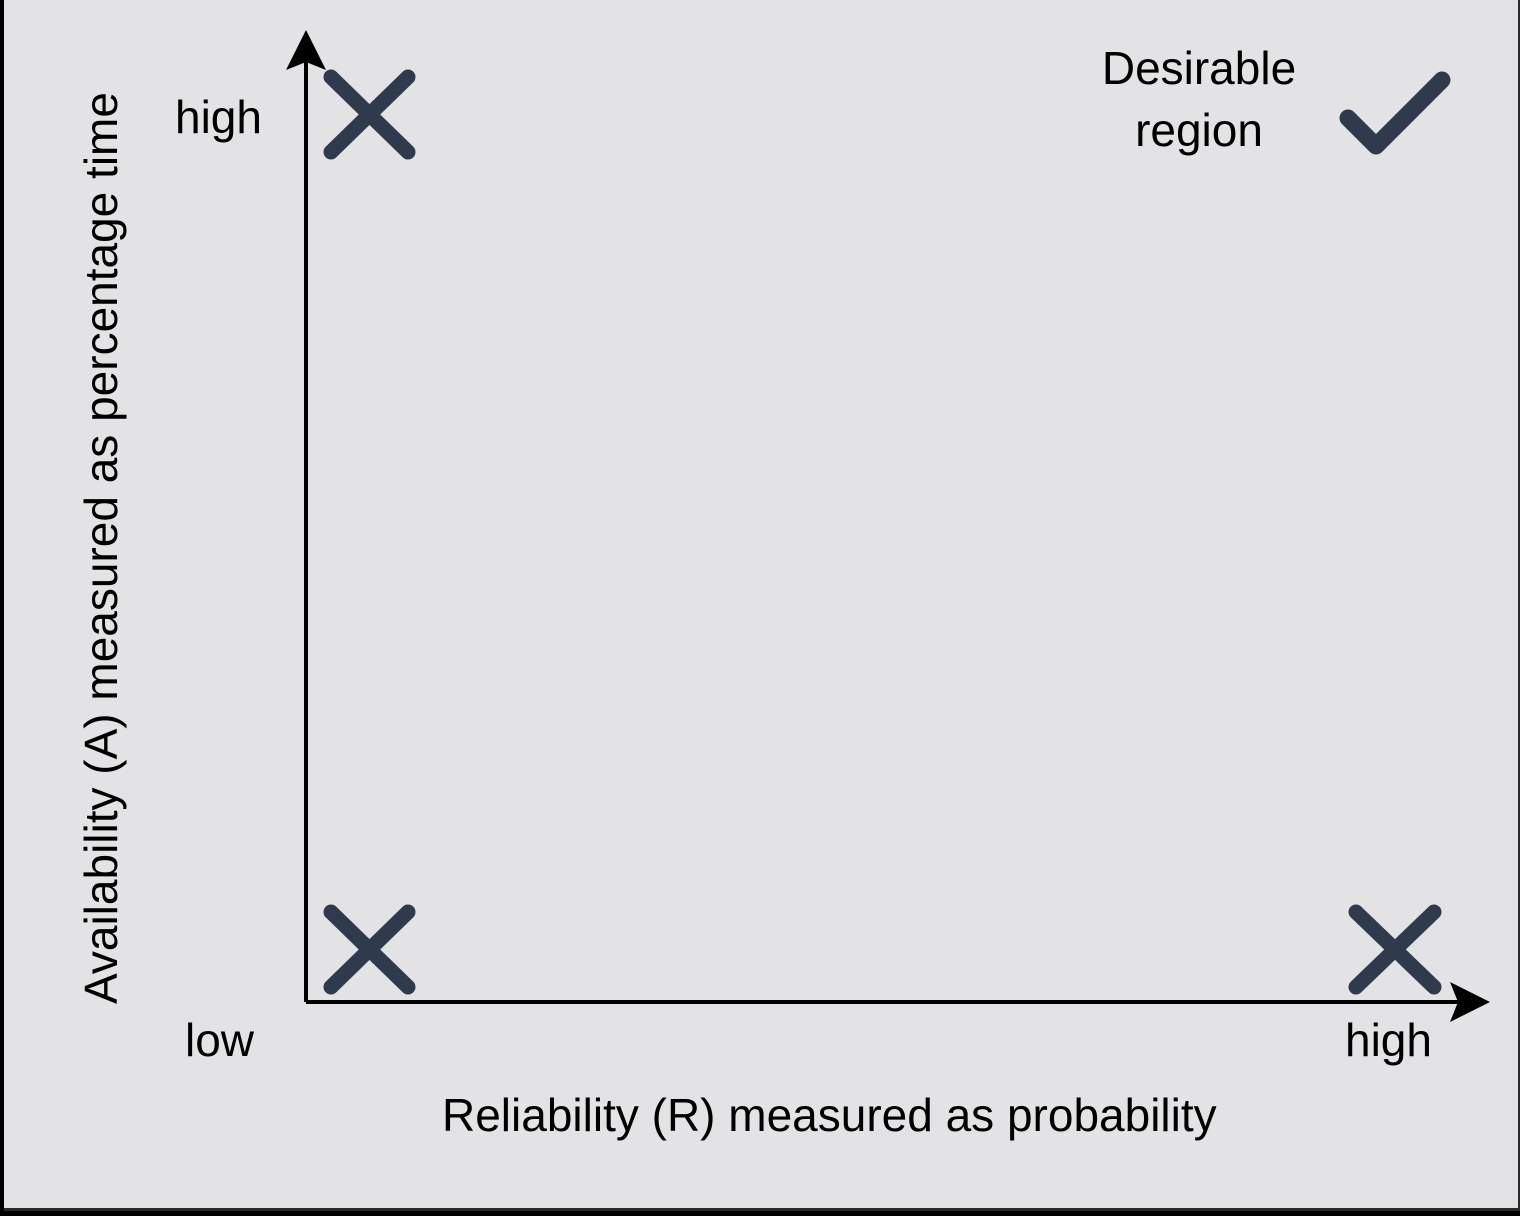  I want to click on y-axis-arrow-icon, so click(306, 50).